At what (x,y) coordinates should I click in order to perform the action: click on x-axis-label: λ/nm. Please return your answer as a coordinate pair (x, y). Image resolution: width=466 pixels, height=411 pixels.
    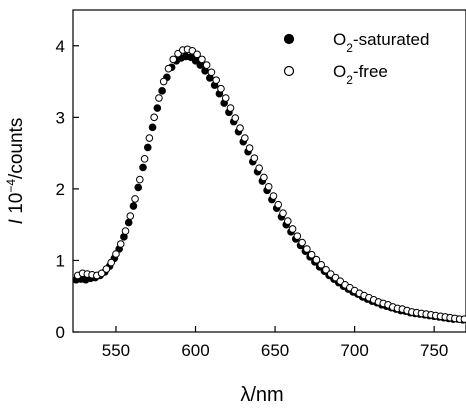
    Looking at the image, I should click on (261, 395).